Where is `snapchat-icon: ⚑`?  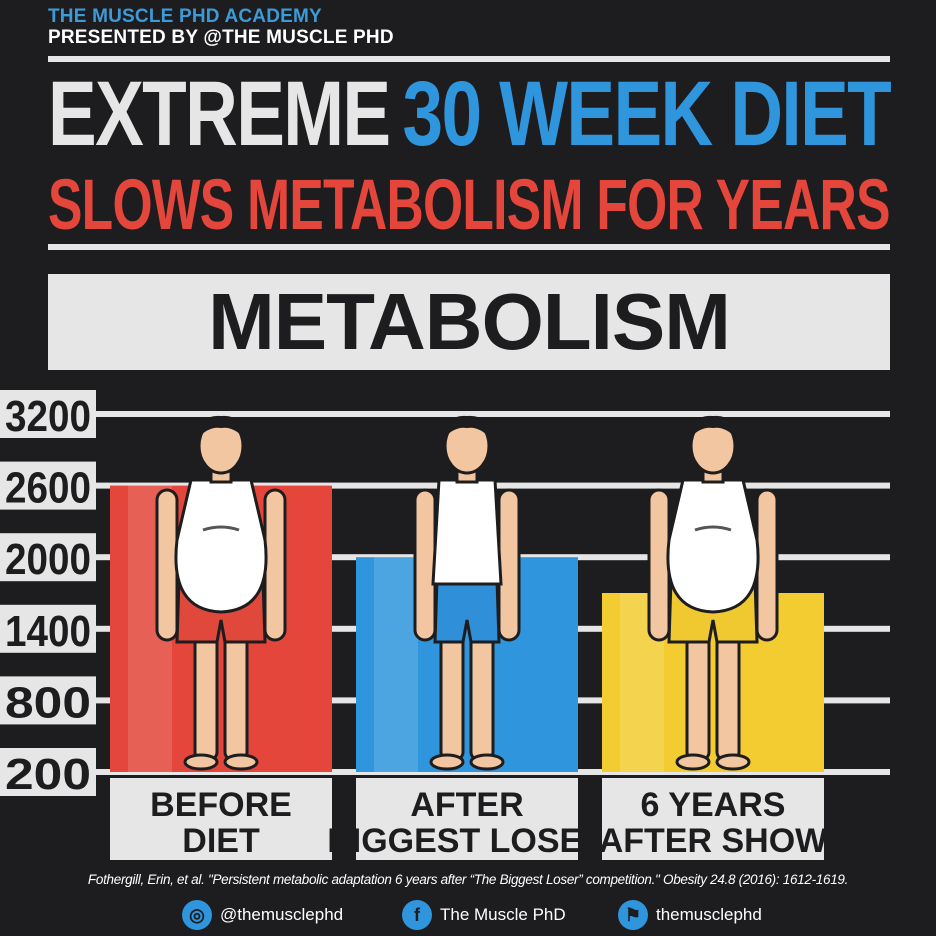 snapchat-icon: ⚑ is located at coordinates (633, 915).